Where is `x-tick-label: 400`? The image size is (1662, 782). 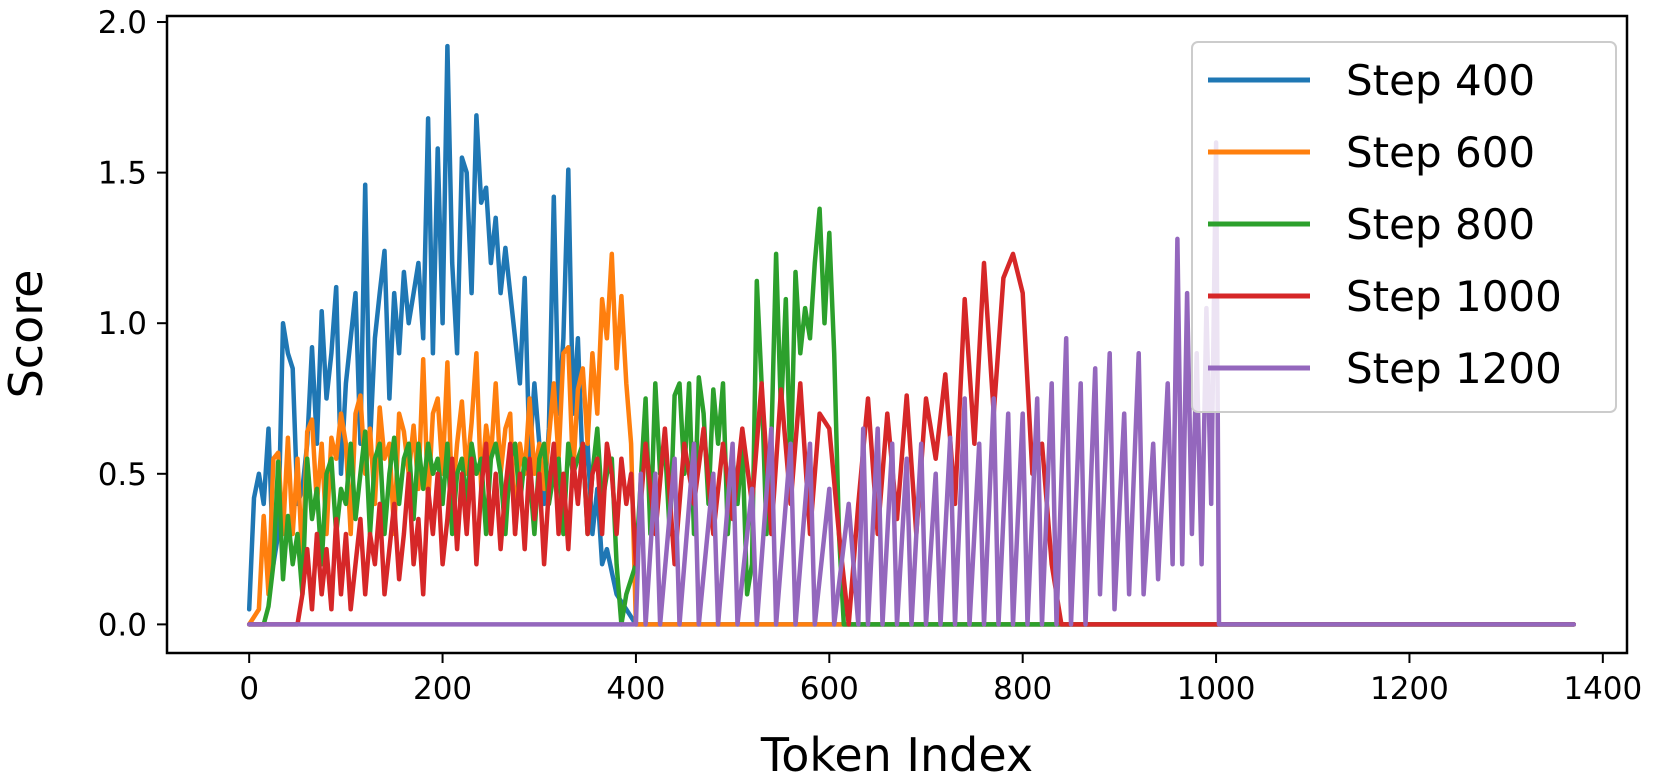 x-tick-label: 400 is located at coordinates (635, 689).